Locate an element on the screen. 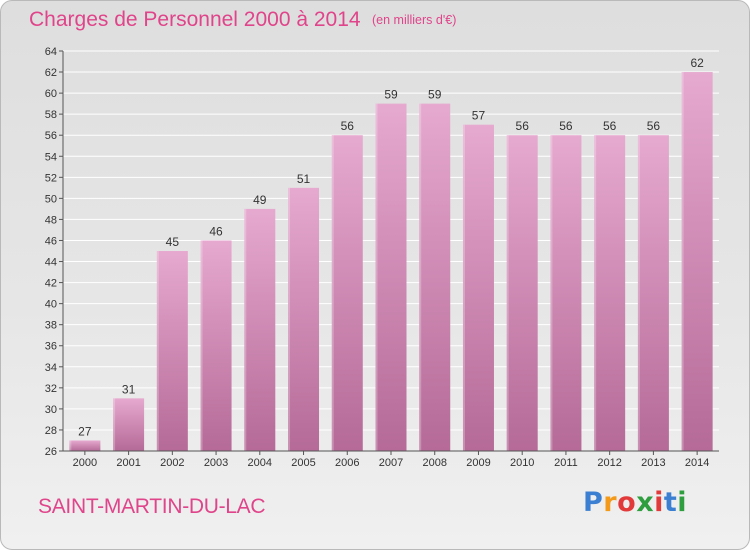  logo-letter: t is located at coordinates (670, 502).